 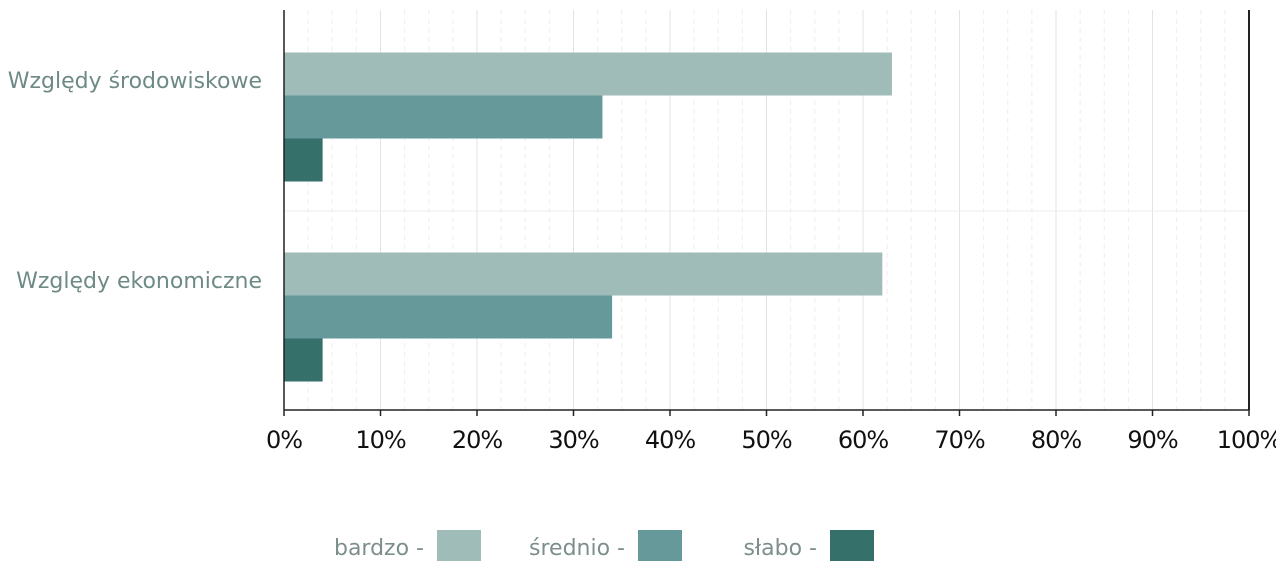 What do you see at coordinates (1056, 440) in the screenshot?
I see `x-tick-label: 80%` at bounding box center [1056, 440].